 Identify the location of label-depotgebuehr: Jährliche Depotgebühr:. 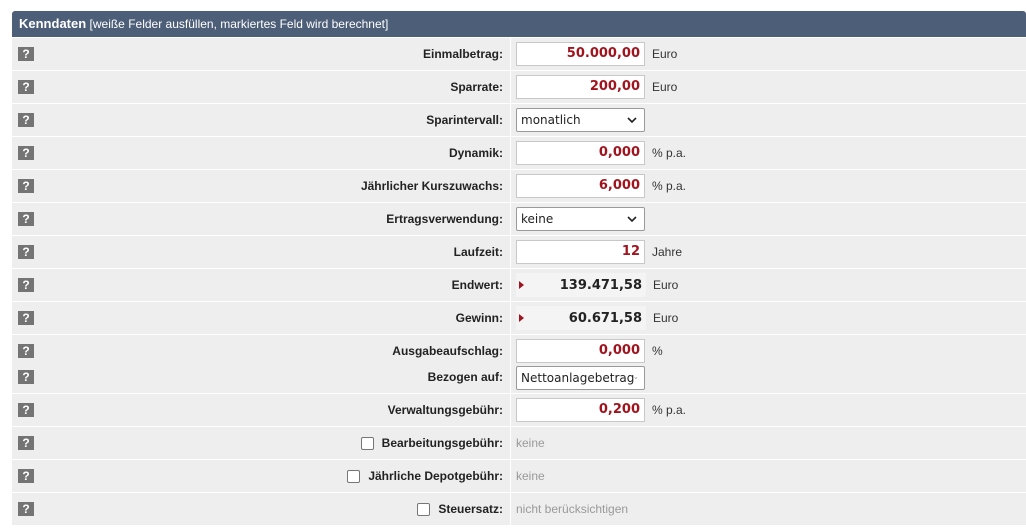
(435, 476).